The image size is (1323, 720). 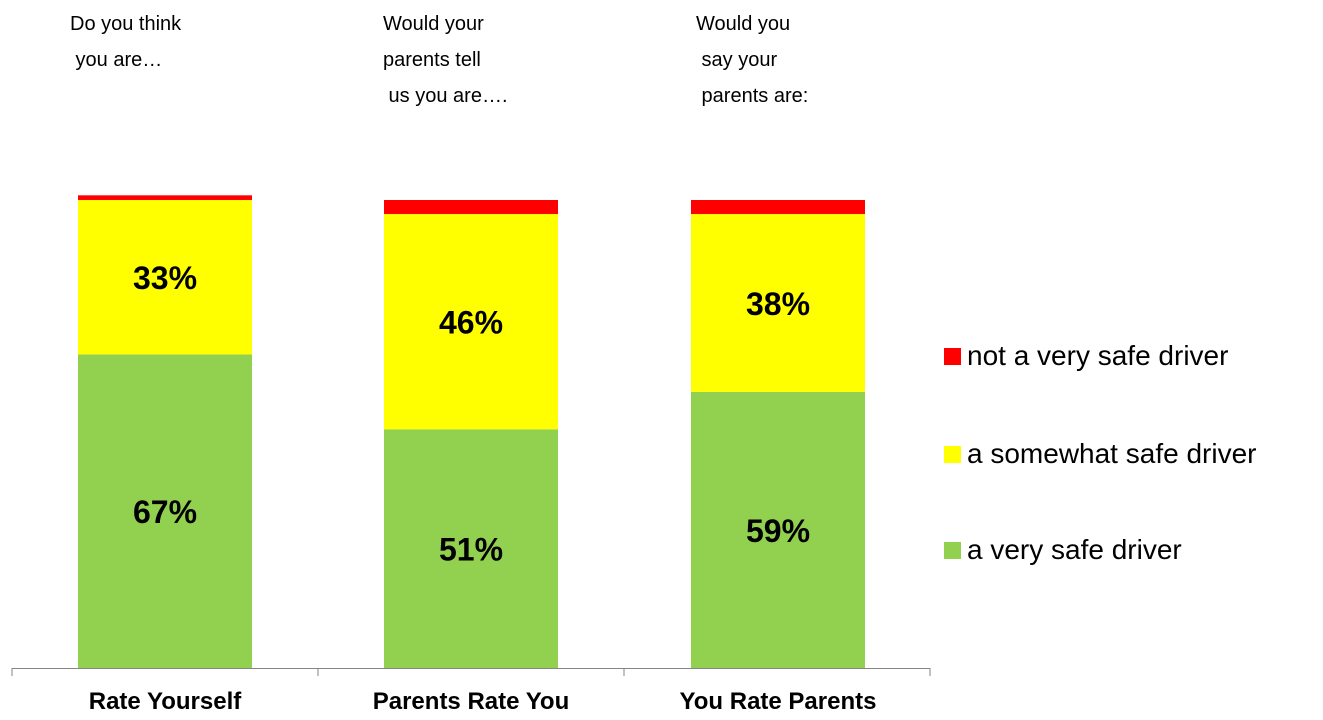 I want to click on question-line: Do you think, so click(x=126, y=24).